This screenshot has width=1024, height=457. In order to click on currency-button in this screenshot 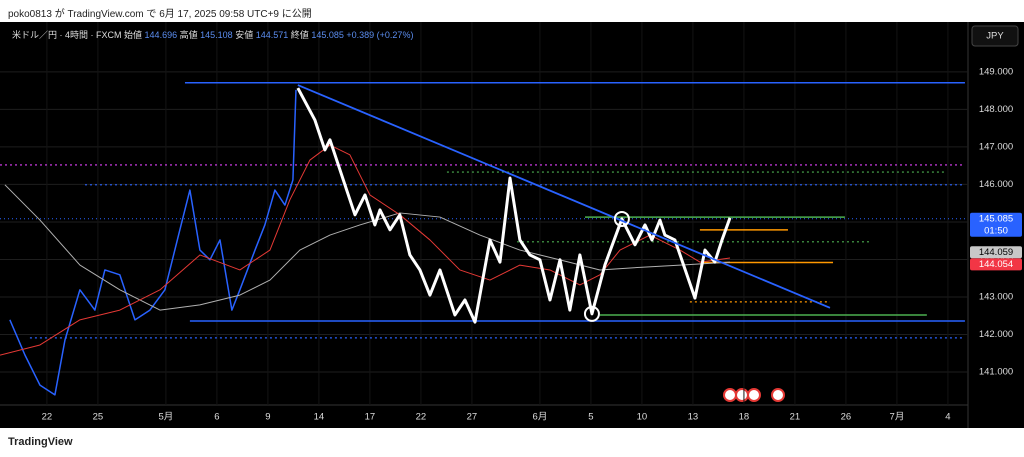, I will do `click(995, 36)`.